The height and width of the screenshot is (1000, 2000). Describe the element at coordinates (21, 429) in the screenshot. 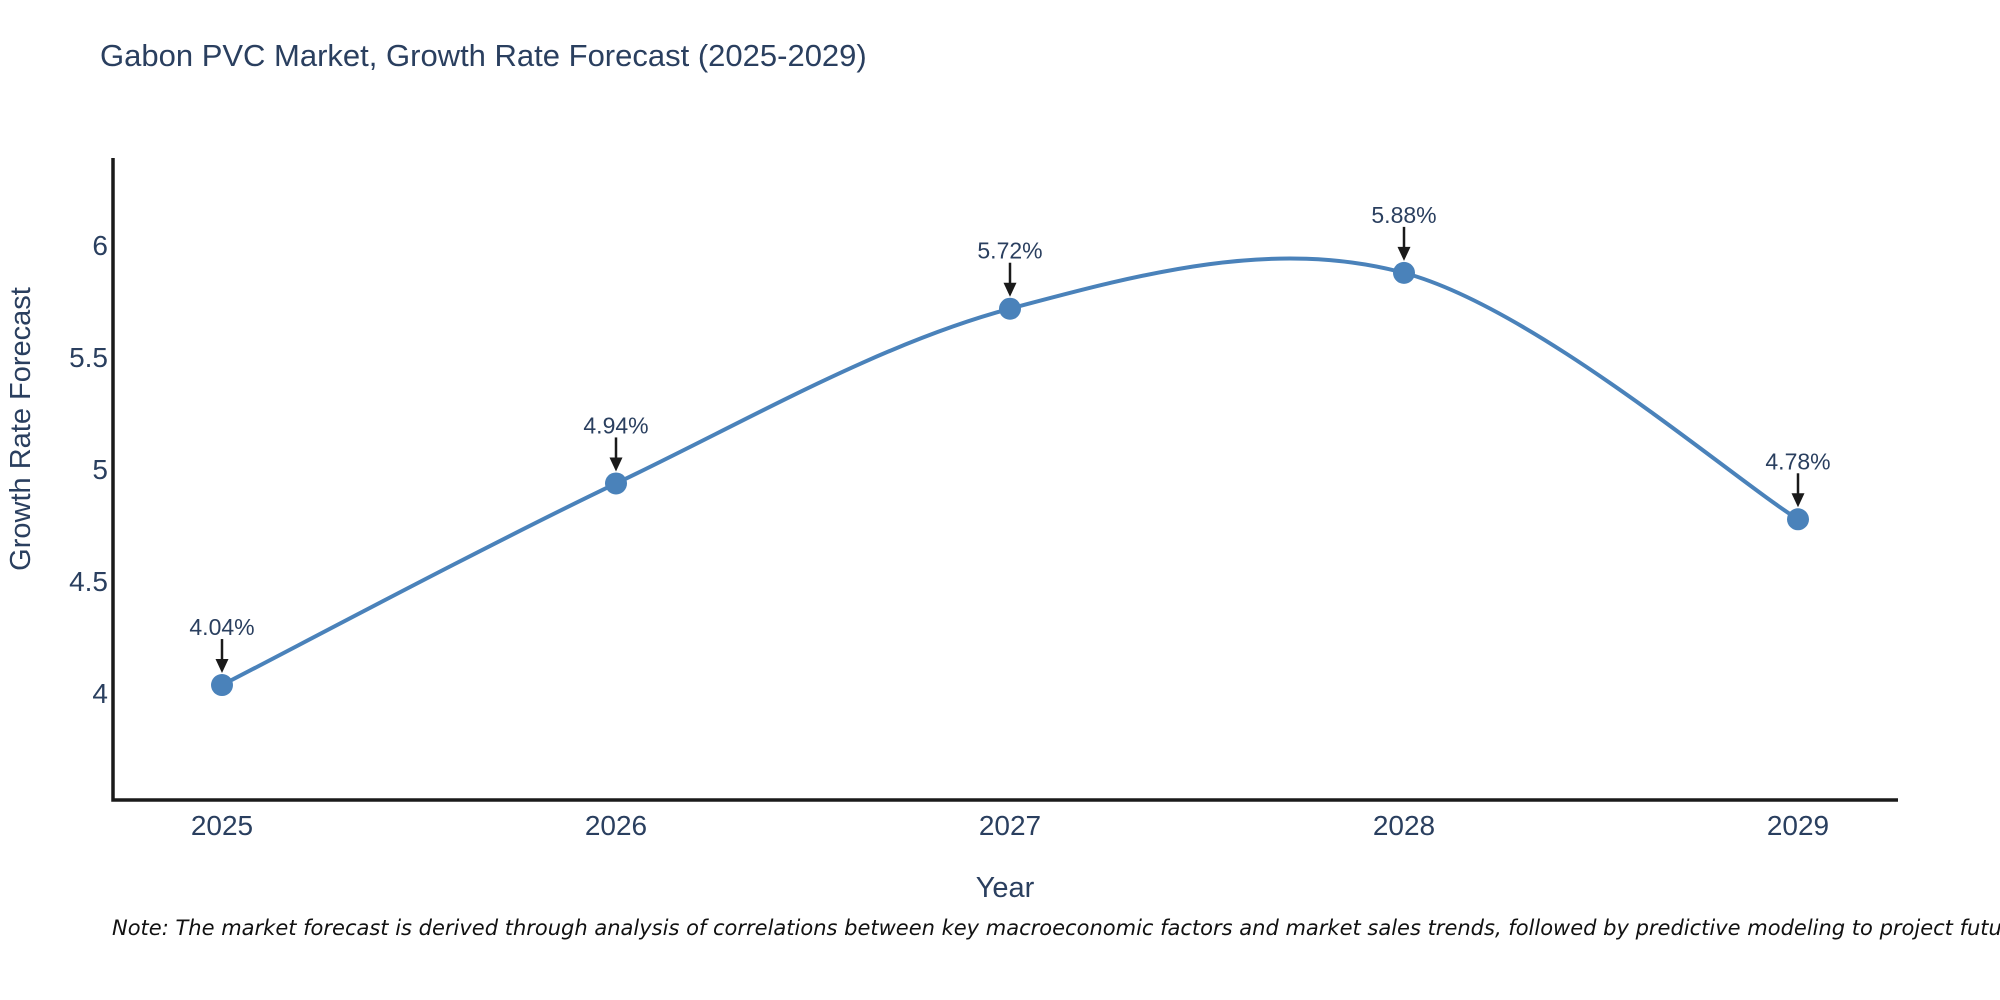

I see `y-axis-title: Growth Rate Forecast` at that location.